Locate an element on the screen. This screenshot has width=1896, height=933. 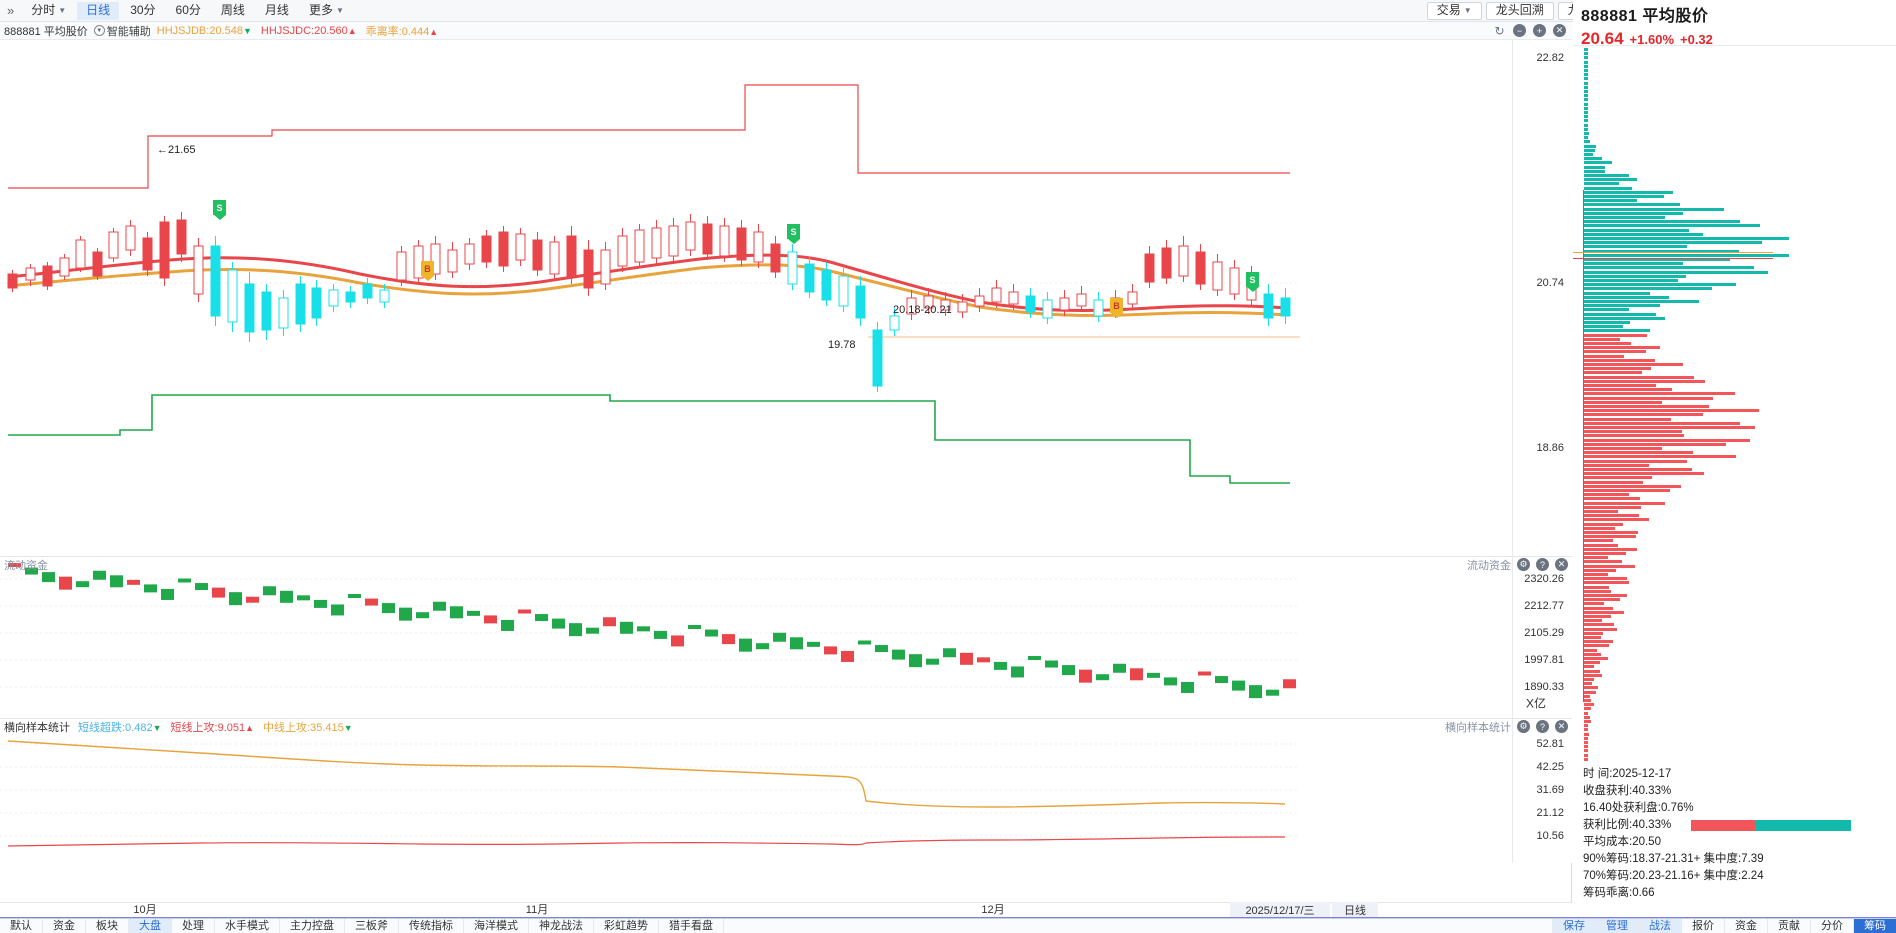
toolbar-item-5: 月线 is located at coordinates (277, 11).